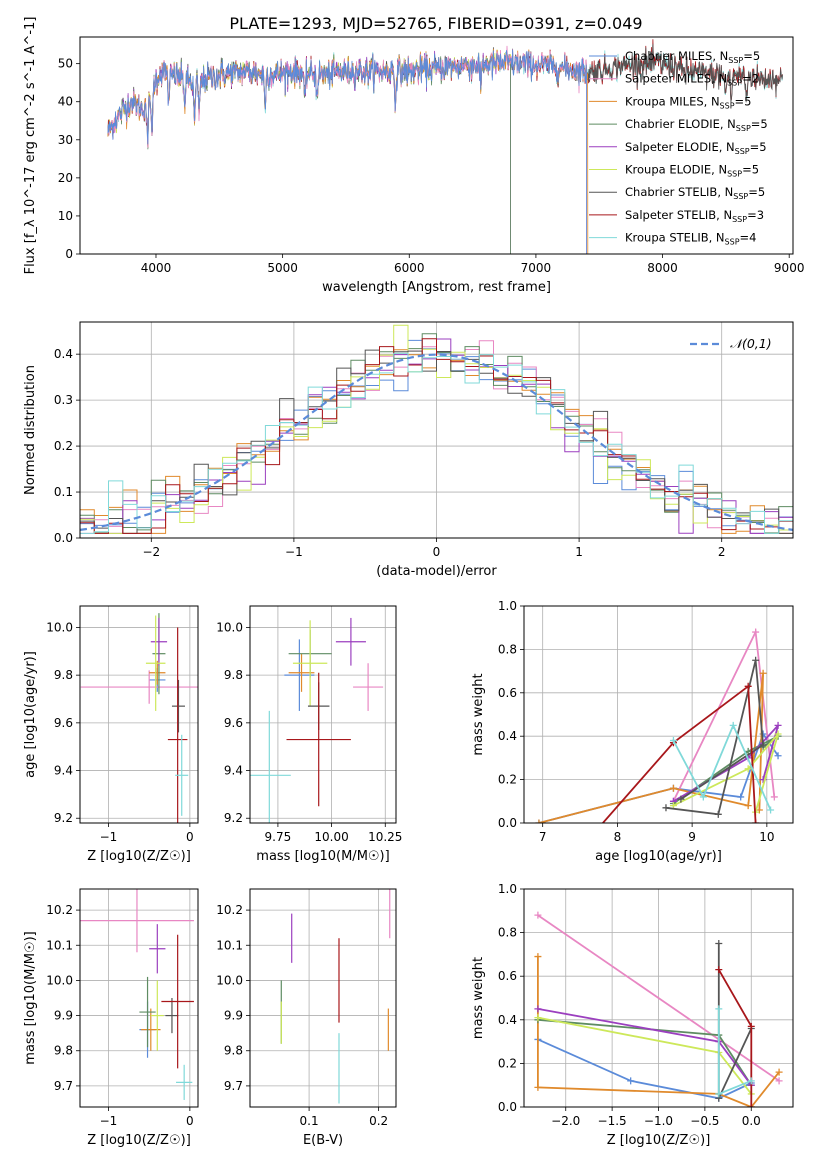  Describe the element at coordinates (658, 856) in the screenshot. I see `weight_vs_age-xlabel: age [log10(age/yr)]` at that location.